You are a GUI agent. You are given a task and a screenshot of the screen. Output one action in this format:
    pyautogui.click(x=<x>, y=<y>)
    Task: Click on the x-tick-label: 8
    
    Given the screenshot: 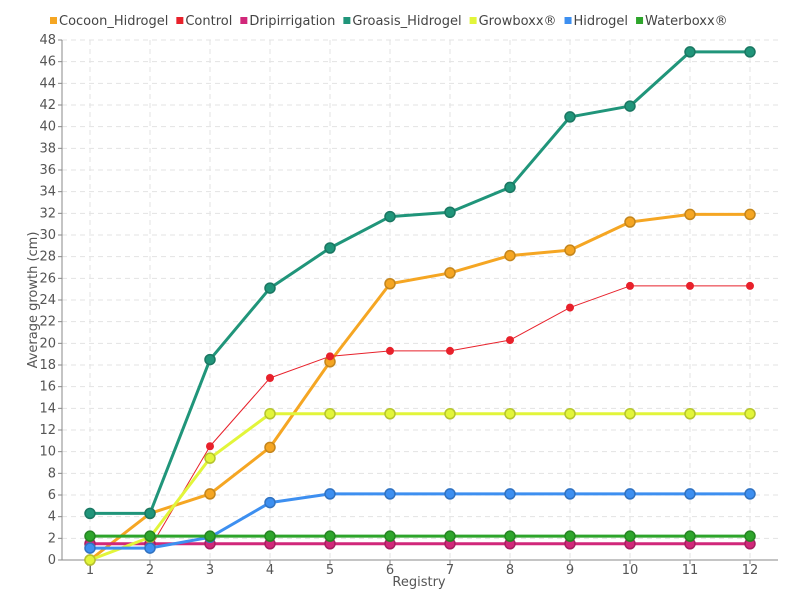 What is the action you would take?
    pyautogui.click(x=510, y=570)
    